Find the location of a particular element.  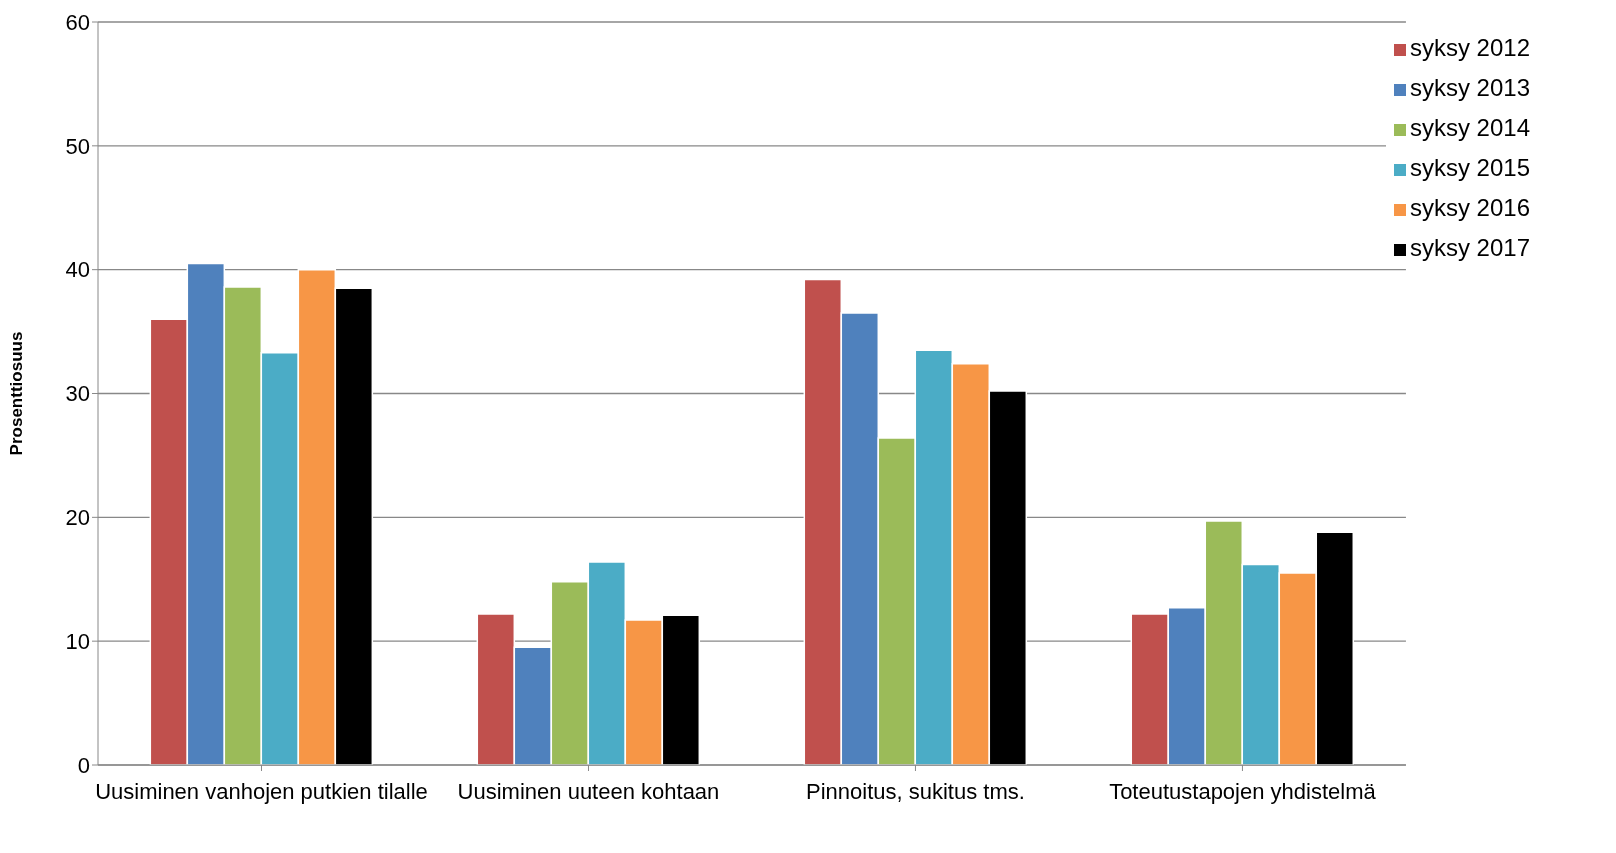

y-tick-label: 0 is located at coordinates (83, 765).